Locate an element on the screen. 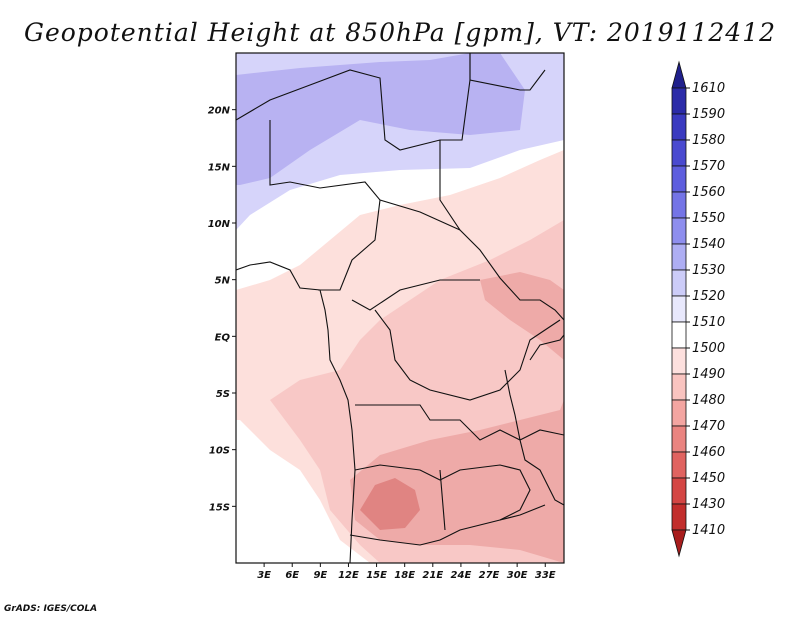  colorbar-label: 1500 is located at coordinates (708, 348).